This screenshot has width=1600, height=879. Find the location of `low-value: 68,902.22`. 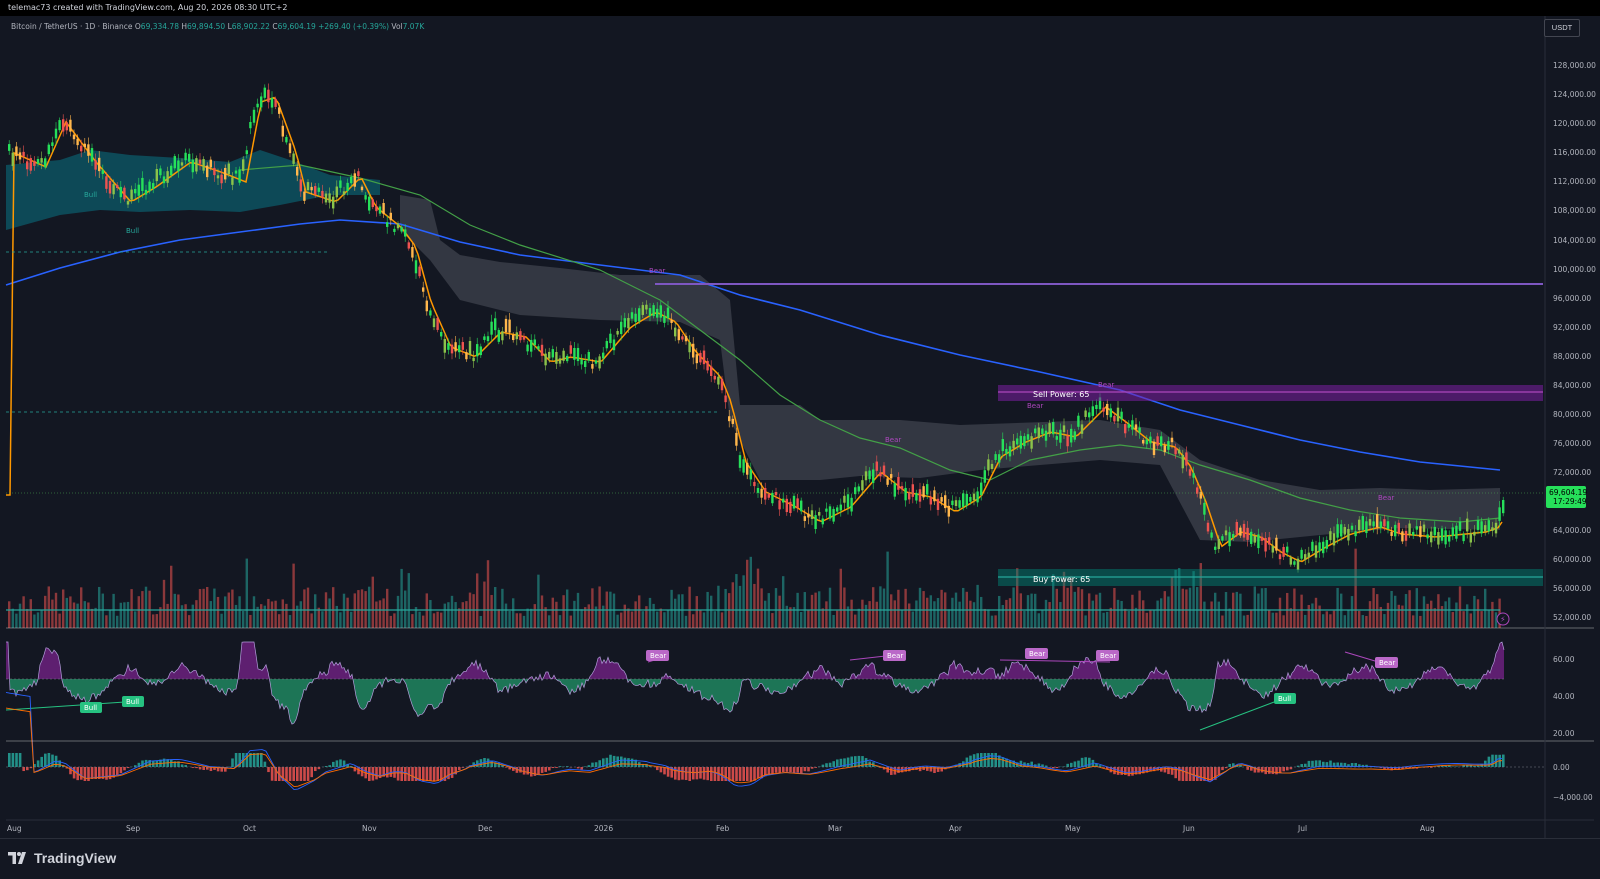

low-value: 68,902.22 is located at coordinates (251, 26).